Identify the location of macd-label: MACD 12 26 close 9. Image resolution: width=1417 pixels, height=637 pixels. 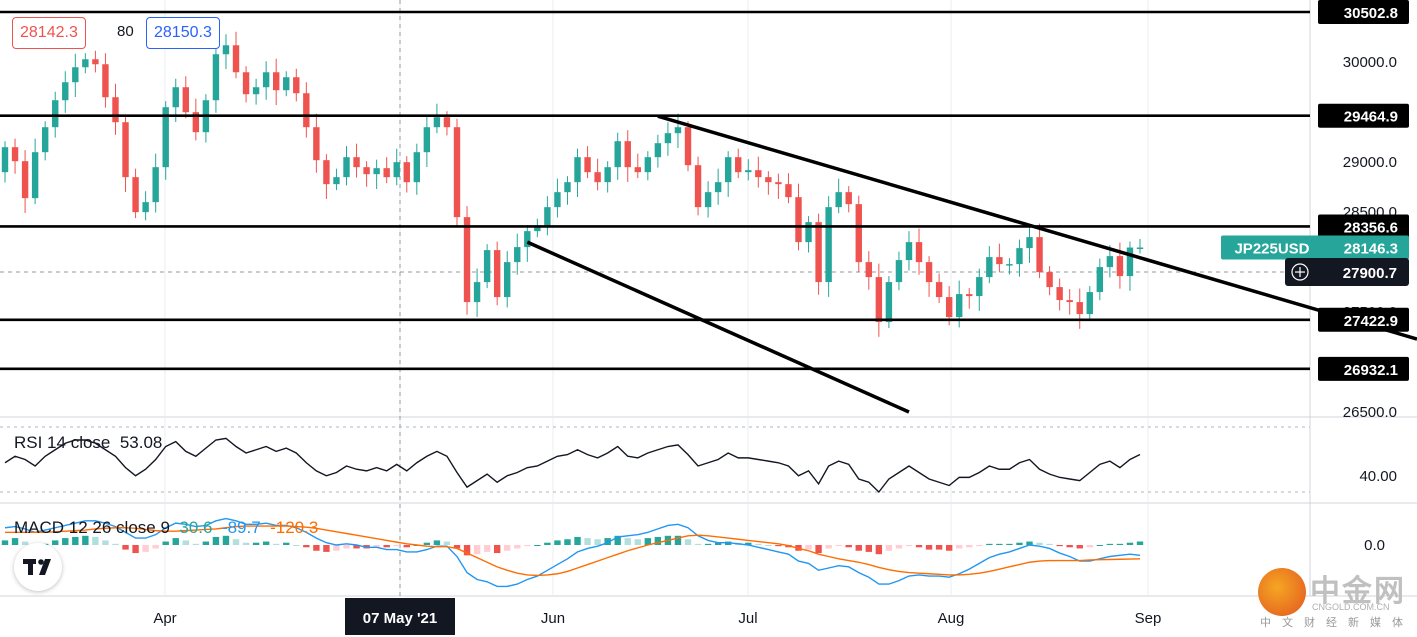
(92, 527).